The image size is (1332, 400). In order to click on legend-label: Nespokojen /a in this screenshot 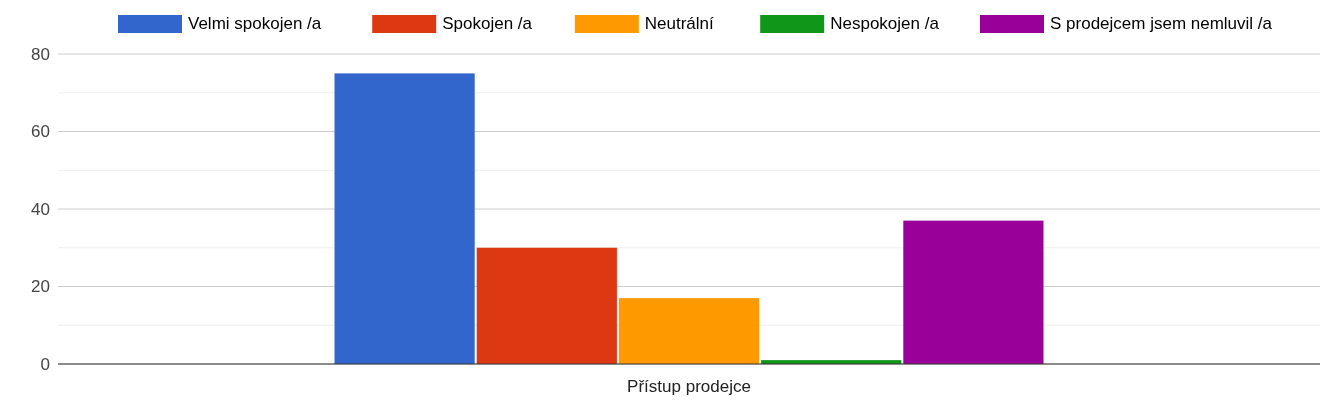, I will do `click(885, 23)`.